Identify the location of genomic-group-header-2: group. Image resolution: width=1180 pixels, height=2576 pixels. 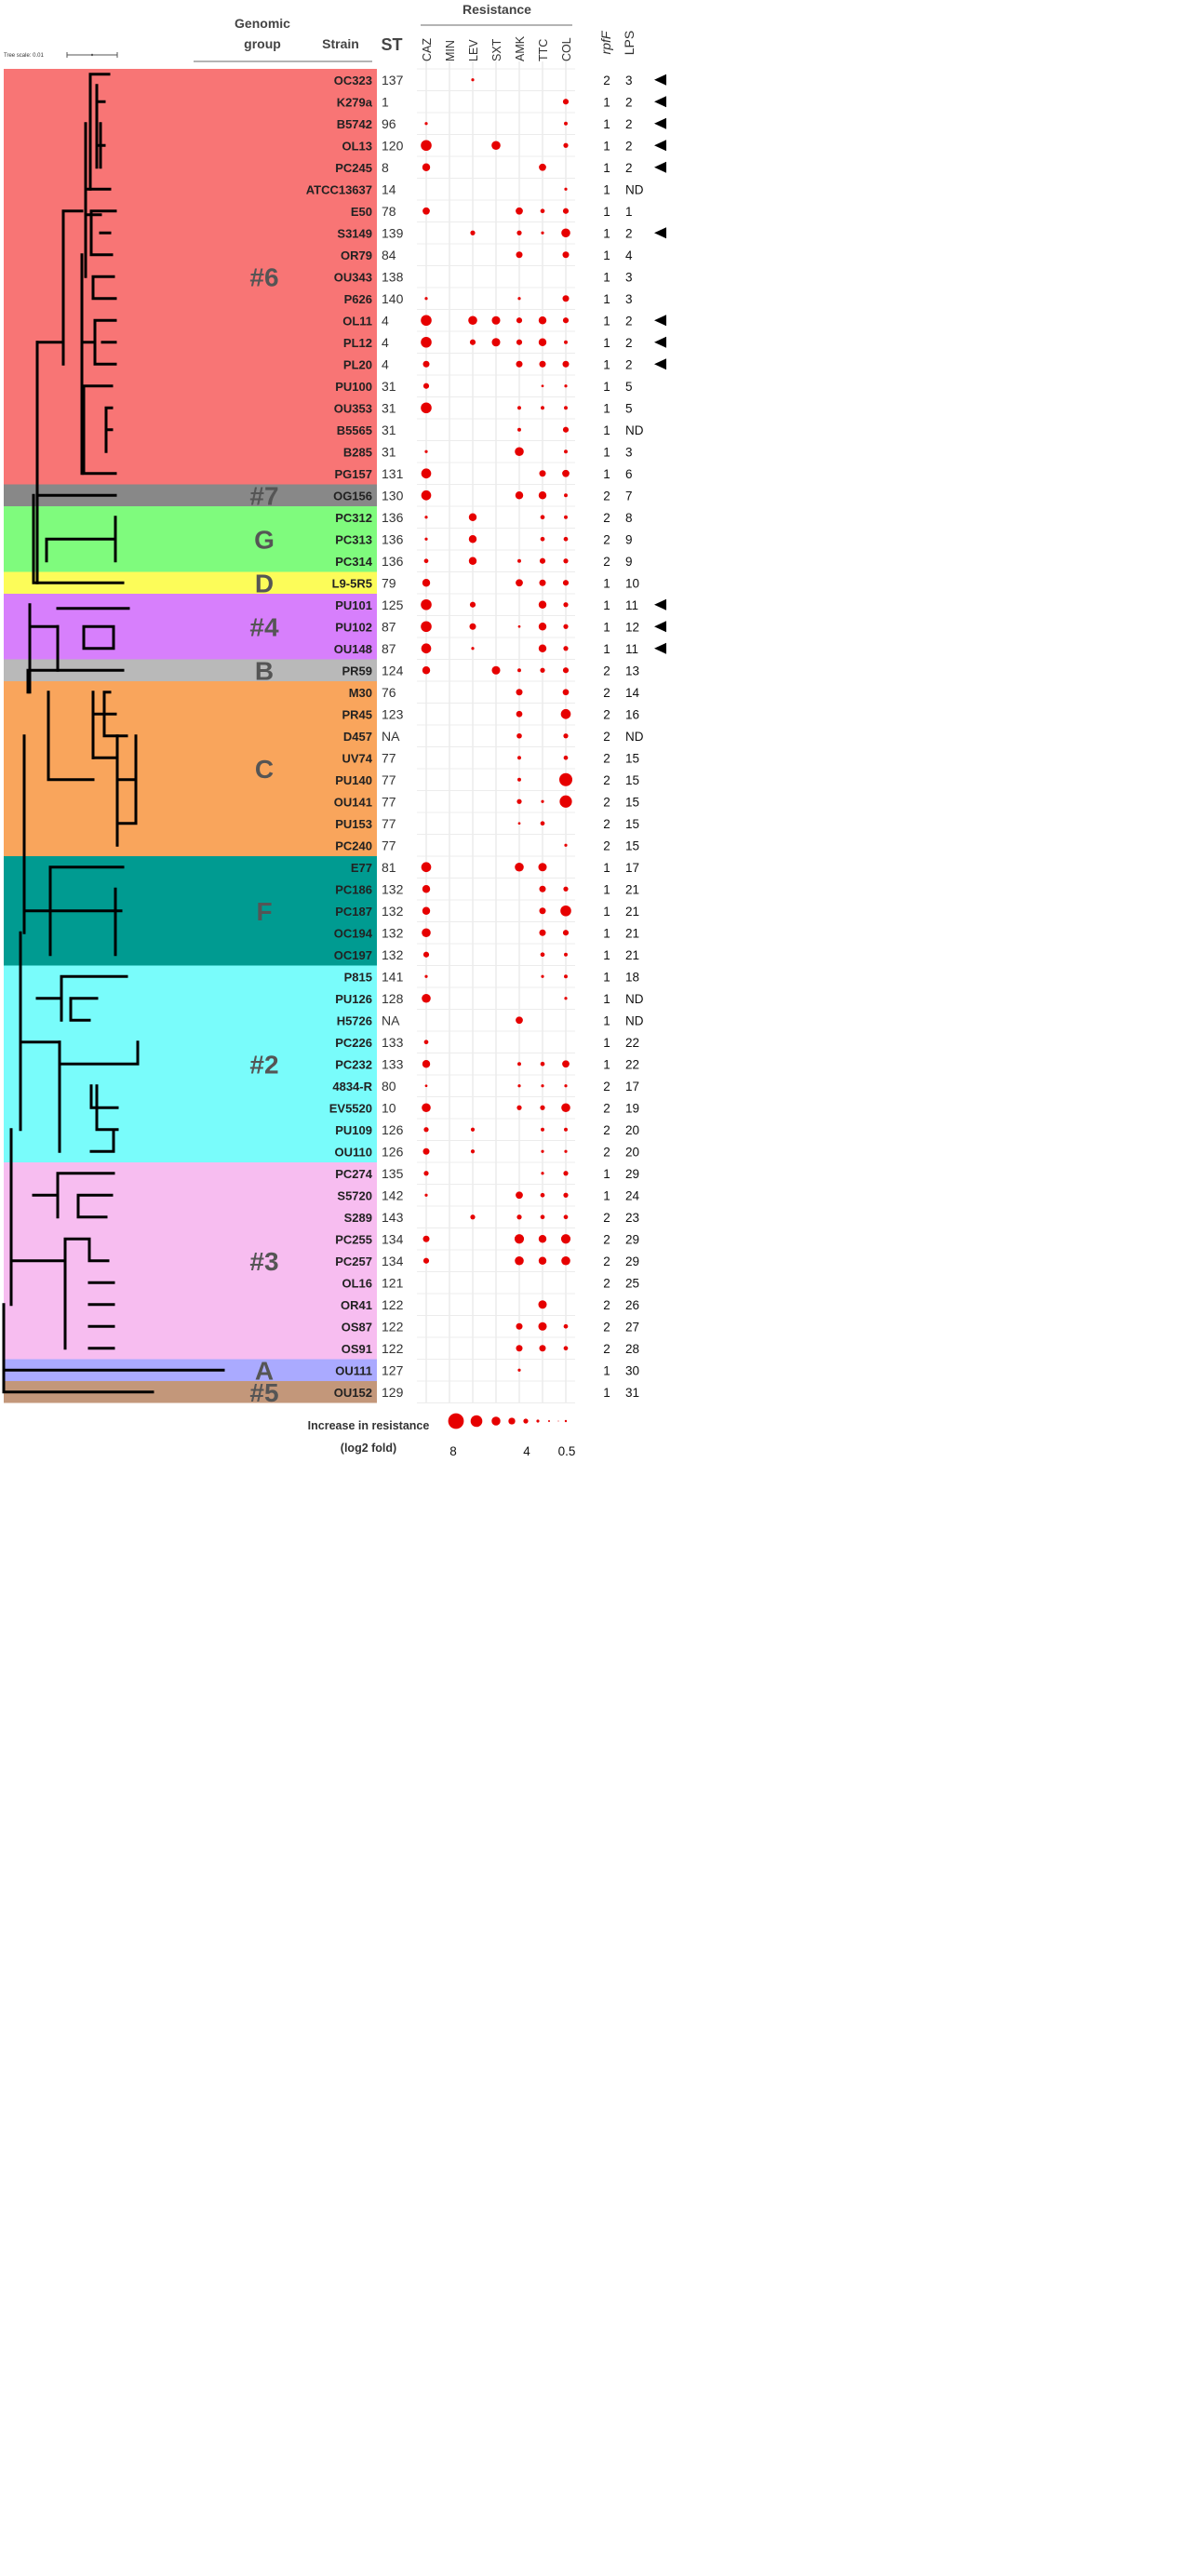
(262, 43).